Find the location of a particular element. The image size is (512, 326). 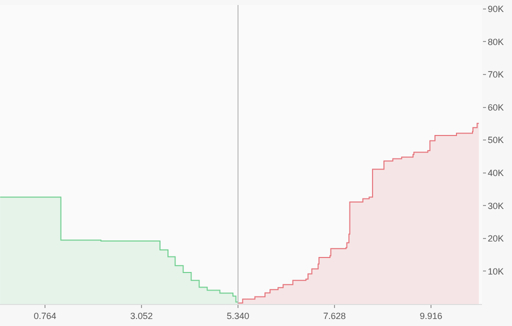

y-tick-label: 50K is located at coordinates (496, 140).